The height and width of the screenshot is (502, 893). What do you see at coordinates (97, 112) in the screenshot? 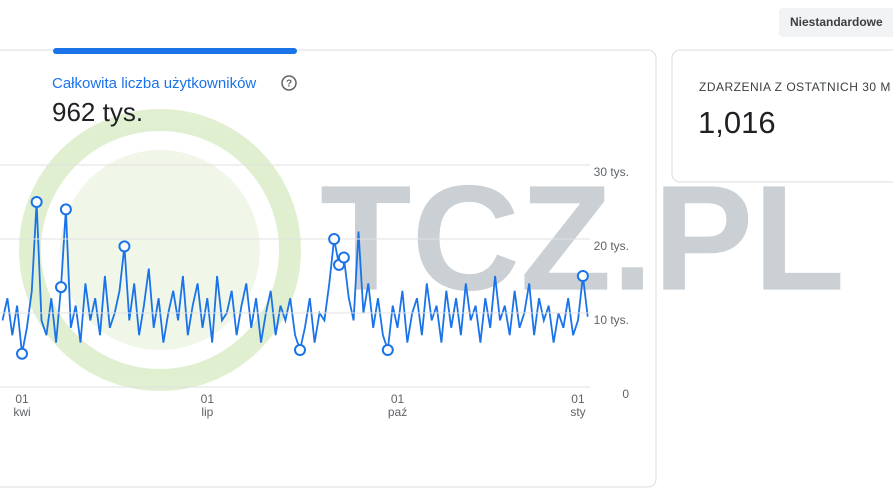
I see `users-value: 962 tys.` at bounding box center [97, 112].